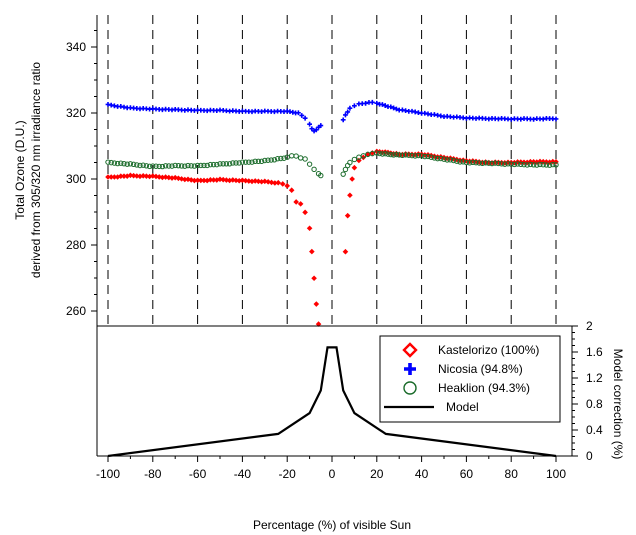 The image size is (636, 535). What do you see at coordinates (332, 116) in the screenshot?
I see `series-nicosia` at bounding box center [332, 116].